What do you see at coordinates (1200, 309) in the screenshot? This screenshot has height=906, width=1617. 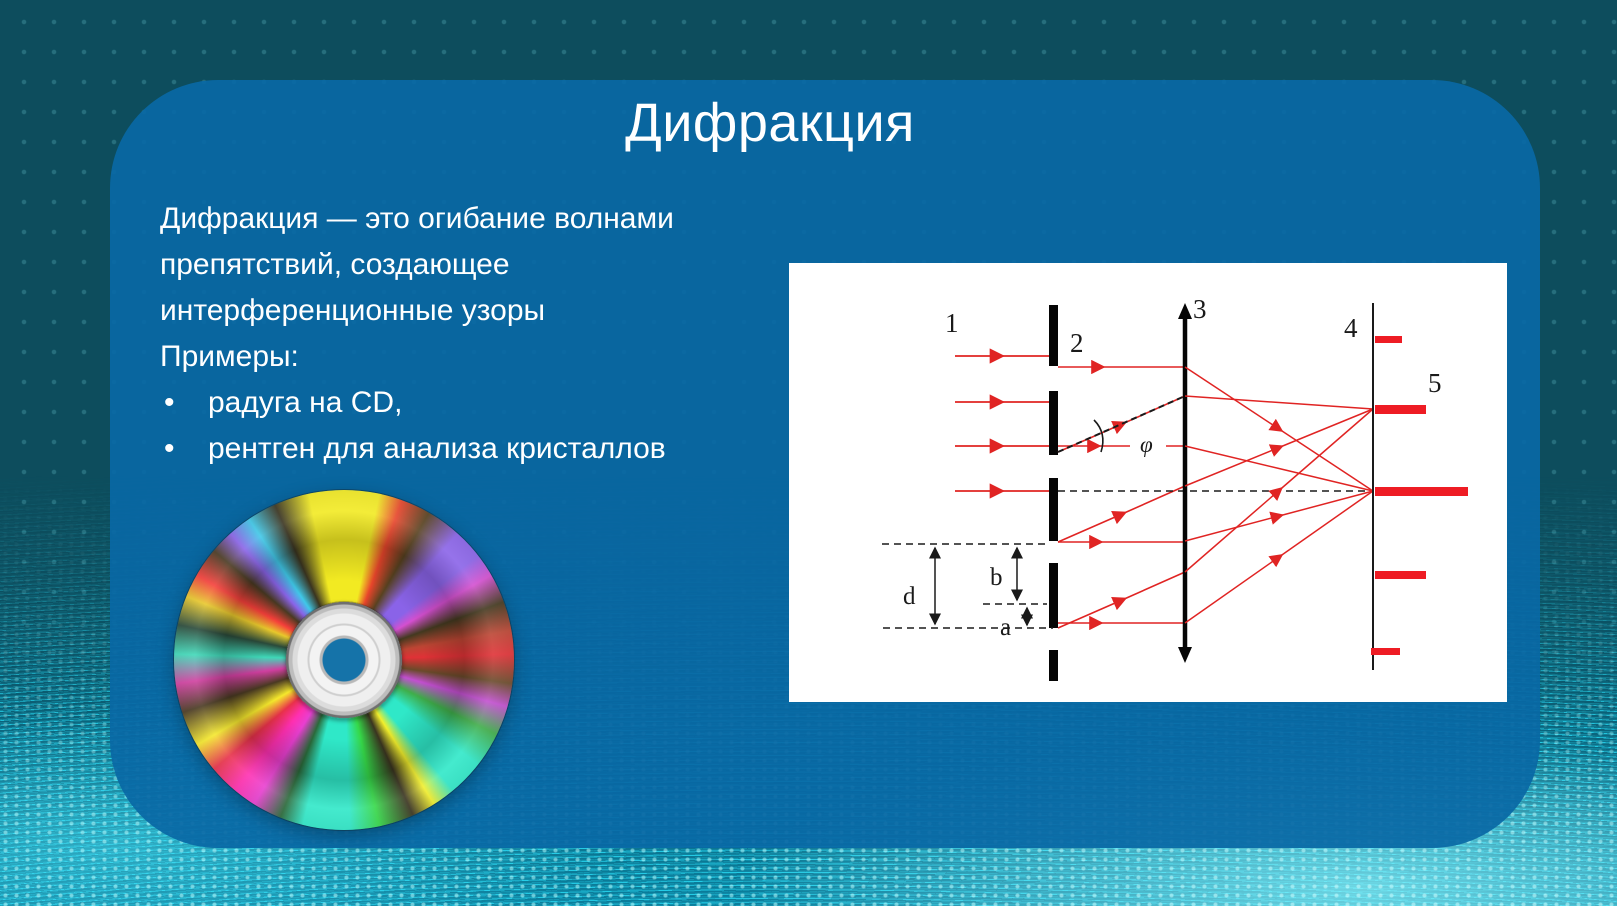 I see `label-lens: 3` at bounding box center [1200, 309].